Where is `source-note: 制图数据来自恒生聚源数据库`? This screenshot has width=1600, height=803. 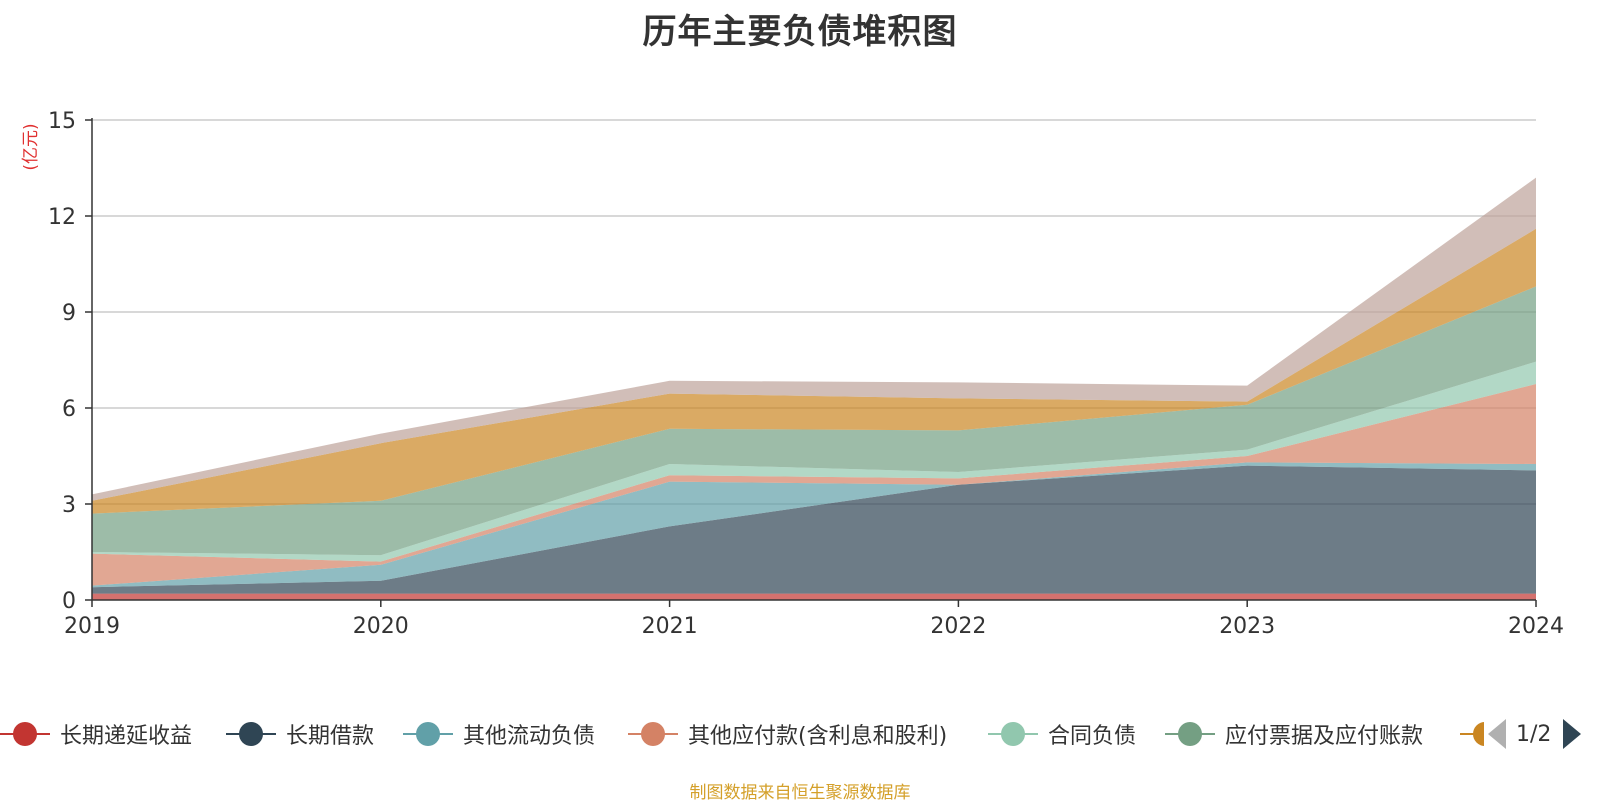 source-note: 制图数据来自恒生聚源数据库 is located at coordinates (800, 793).